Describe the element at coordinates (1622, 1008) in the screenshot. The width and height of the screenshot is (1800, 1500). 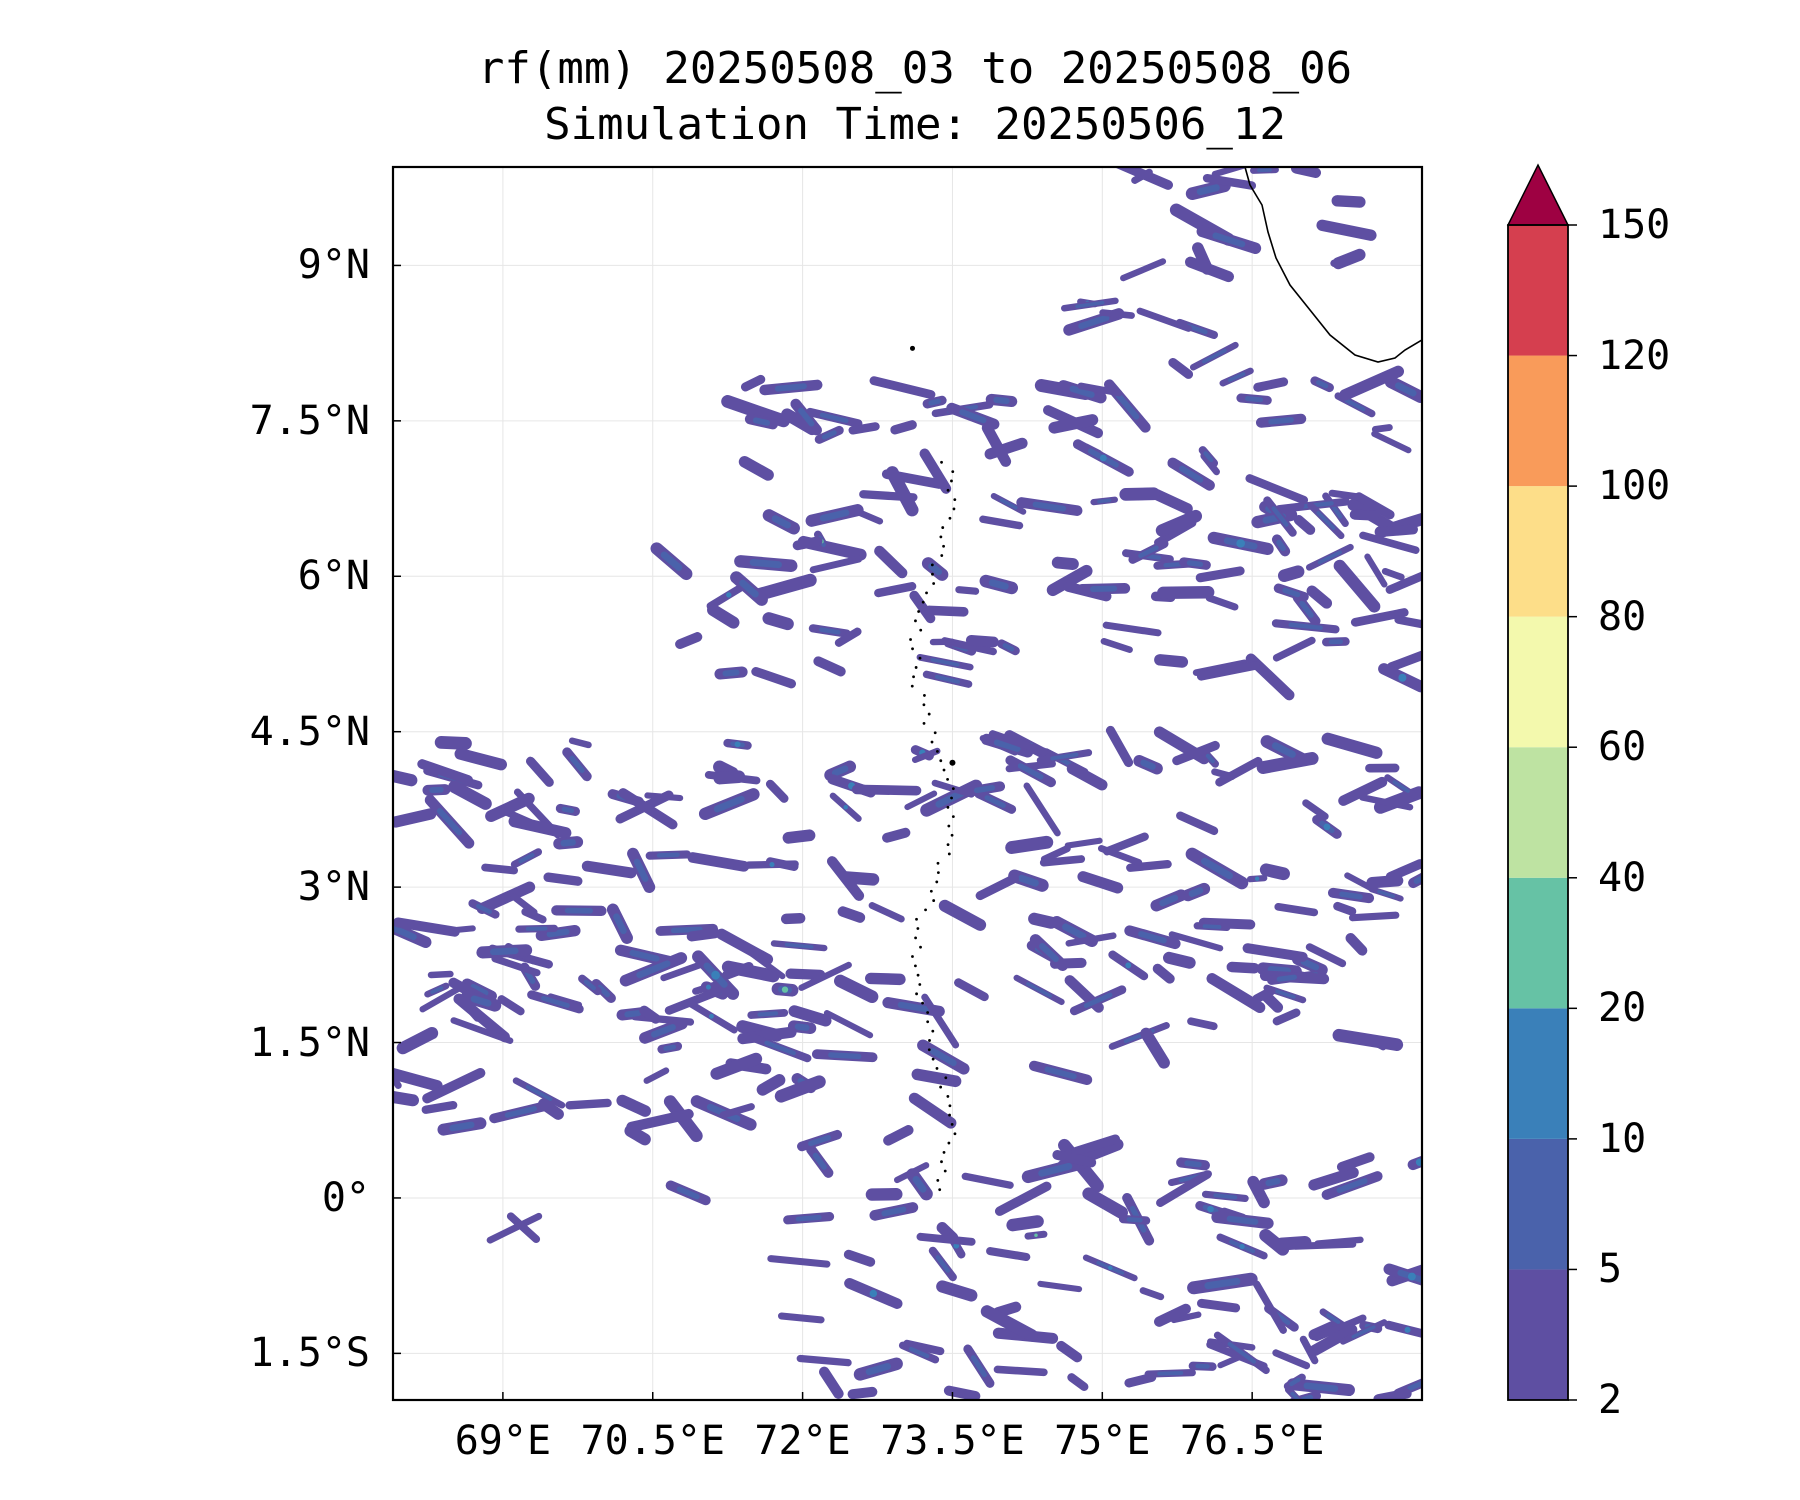
I see `colorbar-tick-label: 20` at that location.